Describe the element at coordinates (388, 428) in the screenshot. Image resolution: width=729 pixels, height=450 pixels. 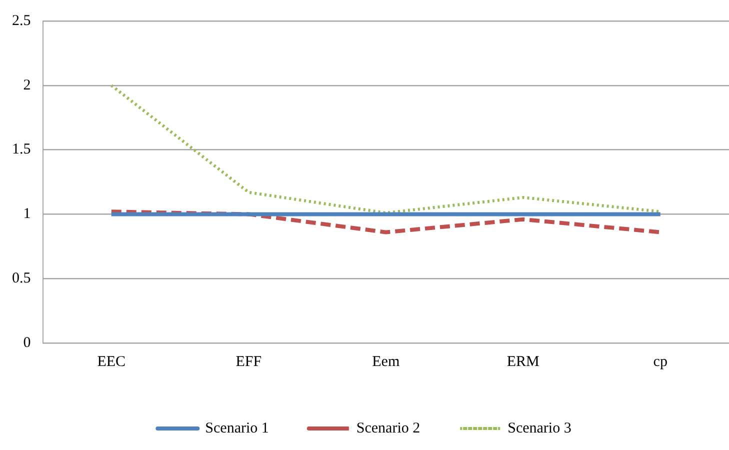
I see `legend-label: Scenario 2` at that location.